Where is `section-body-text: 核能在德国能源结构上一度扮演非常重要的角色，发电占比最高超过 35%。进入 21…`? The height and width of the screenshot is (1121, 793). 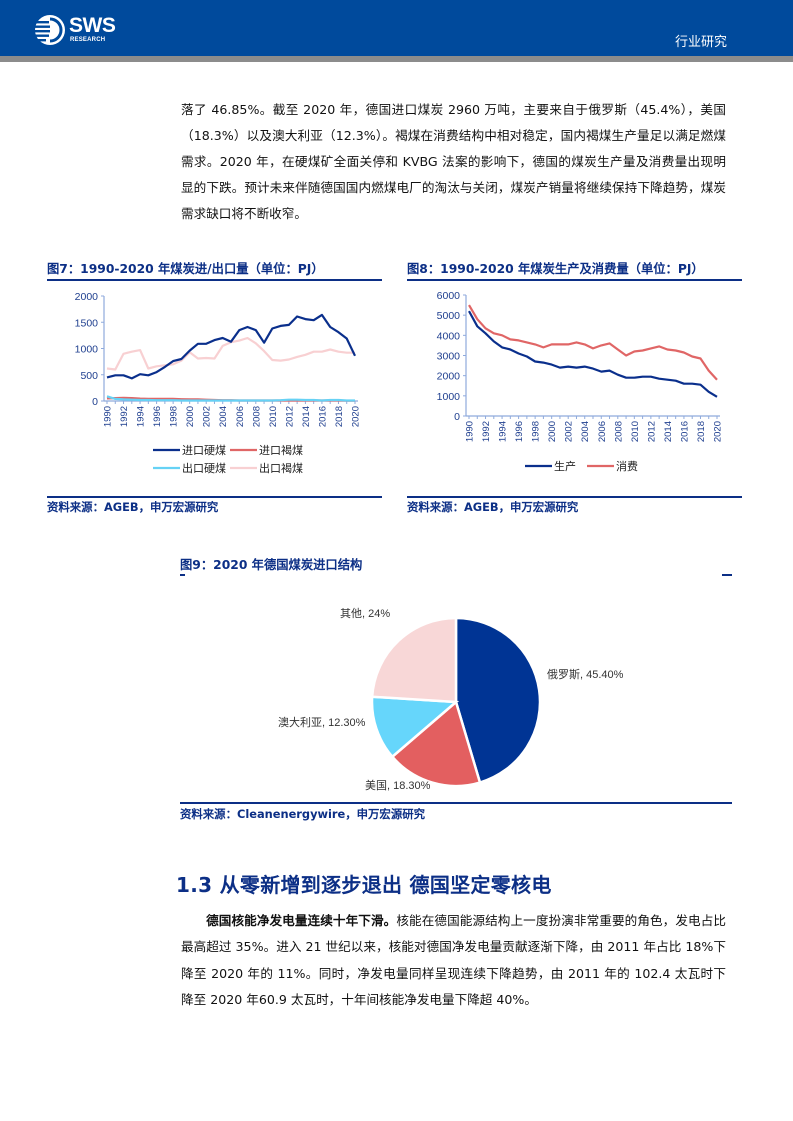 section-body-text: 核能在德国能源结构上一度扮演非常重要的角色，发电占比最高超过 35%。进入 21… is located at coordinates (454, 960).